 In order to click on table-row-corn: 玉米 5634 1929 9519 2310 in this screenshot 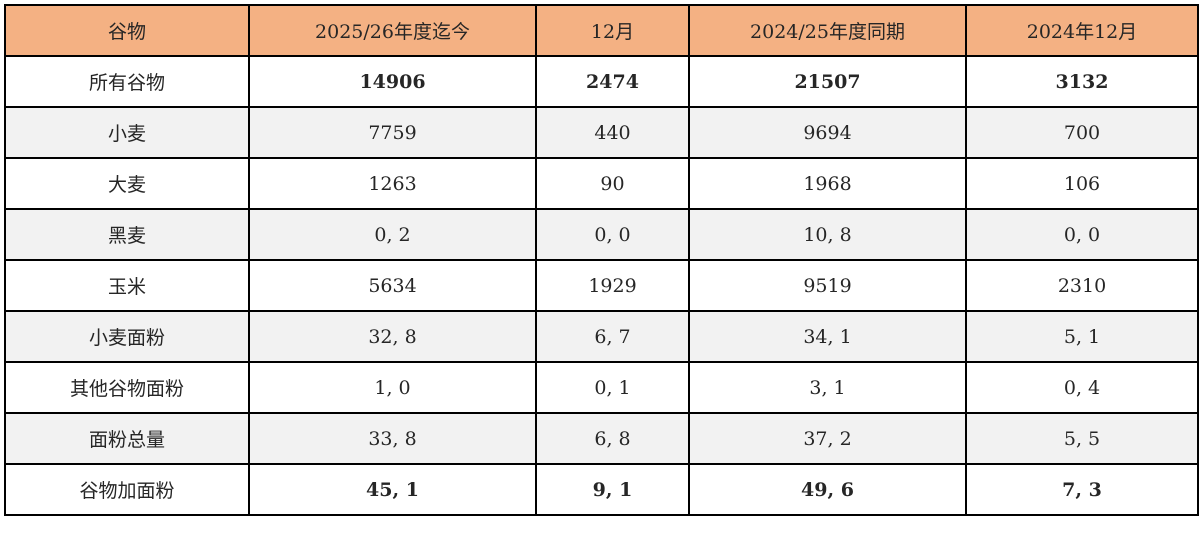, I will do `click(601, 285)`.